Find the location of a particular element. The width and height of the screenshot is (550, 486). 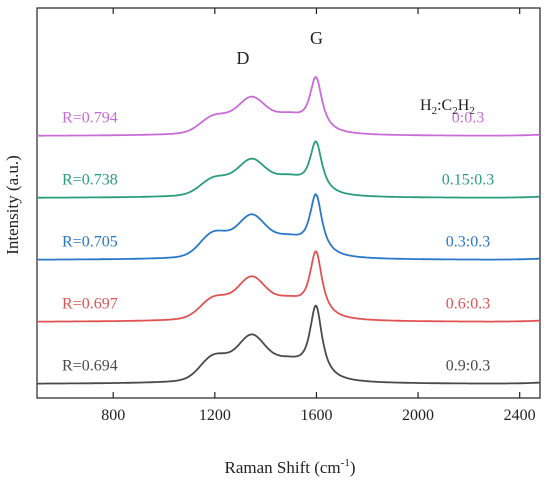

series-r-label: R=0.705 is located at coordinates (90, 241).